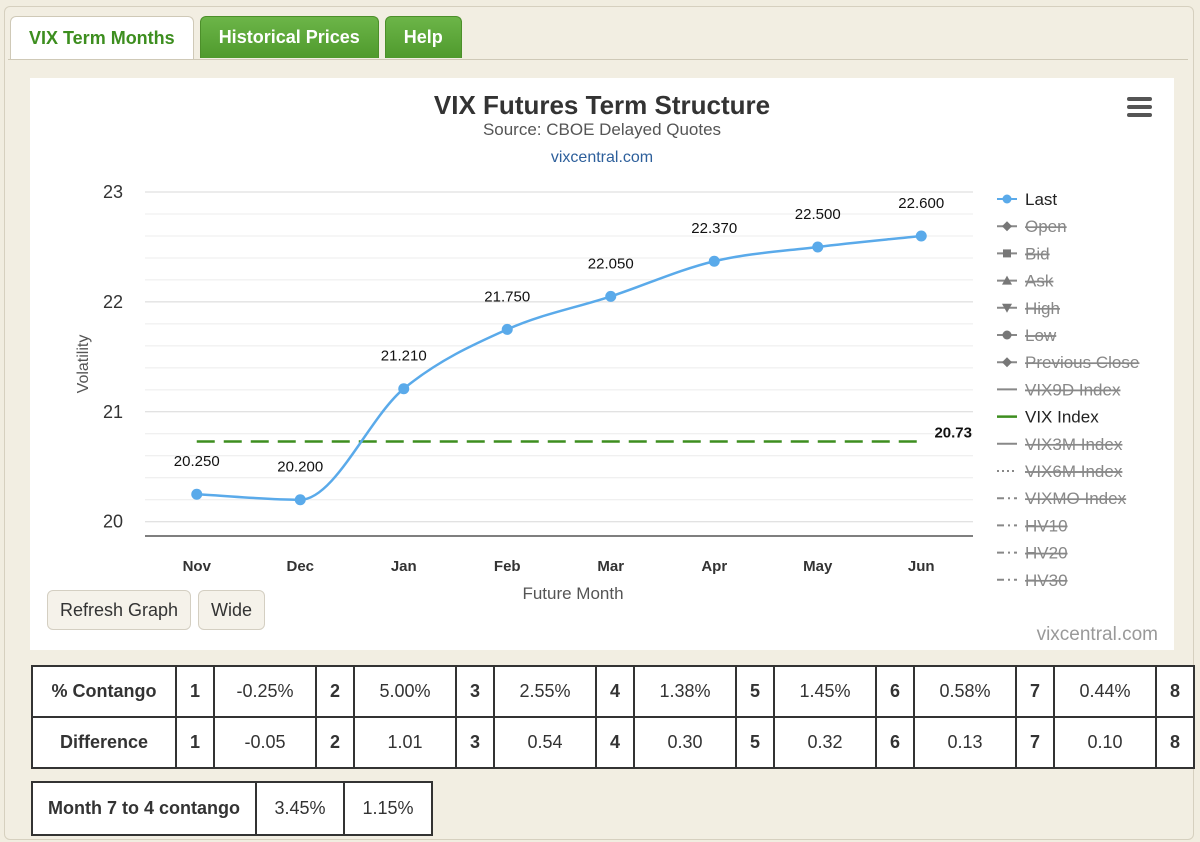 The height and width of the screenshot is (842, 1200). Describe the element at coordinates (825, 742) in the screenshot. I see `value-cell: 0.32` at that location.